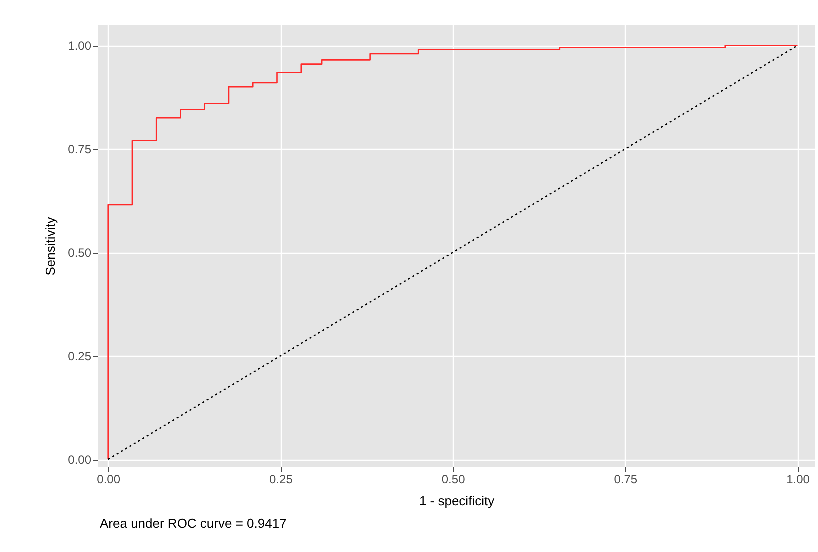 The width and height of the screenshot is (818, 552). Describe the element at coordinates (109, 479) in the screenshot. I see `x-tick-label: 0.00` at that location.